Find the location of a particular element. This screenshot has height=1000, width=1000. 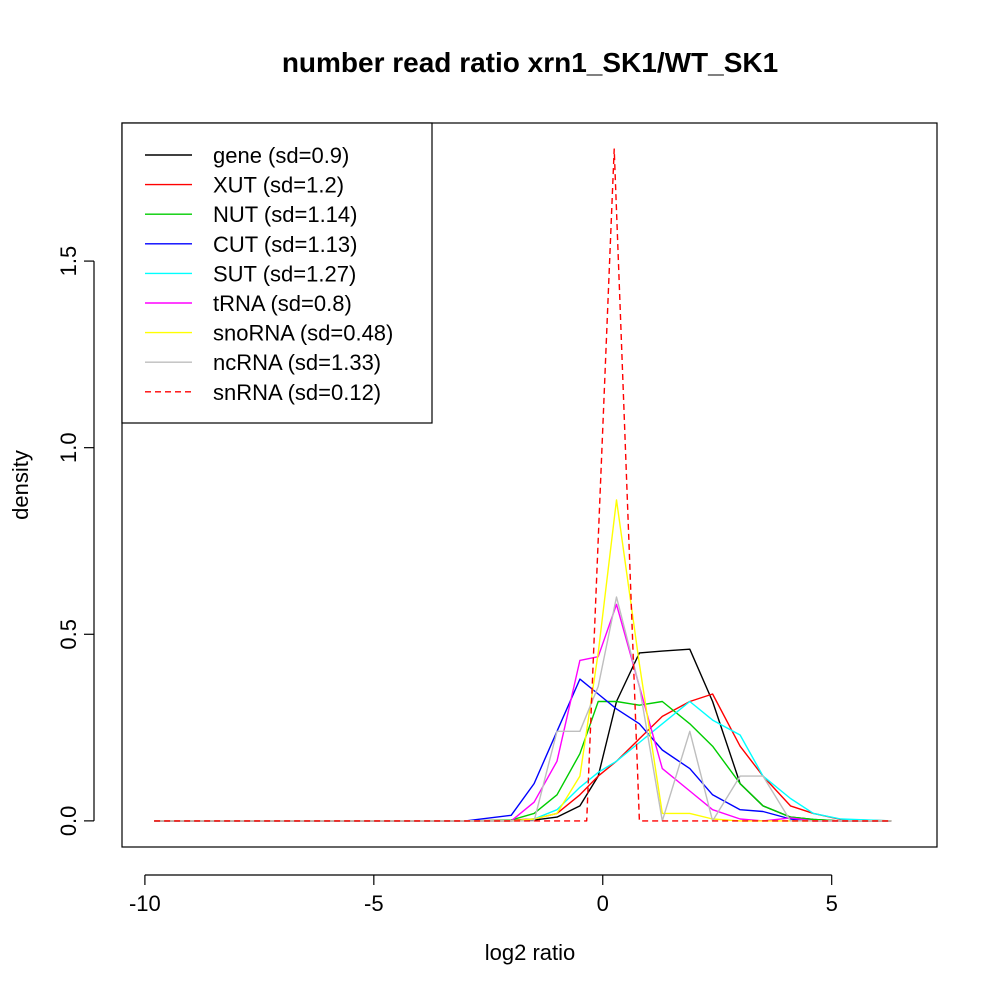

x-axis: -10 -5 0 5 is located at coordinates (483, 895).